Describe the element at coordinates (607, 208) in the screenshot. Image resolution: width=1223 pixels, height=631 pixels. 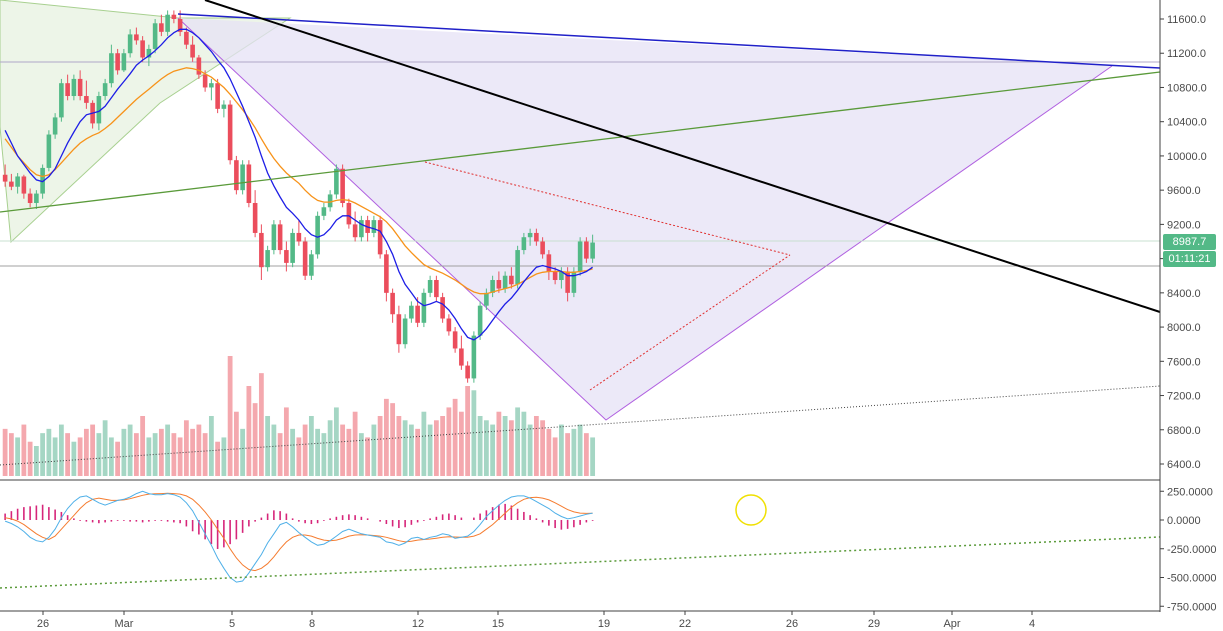
I see `red-dotted-upper-line` at that location.